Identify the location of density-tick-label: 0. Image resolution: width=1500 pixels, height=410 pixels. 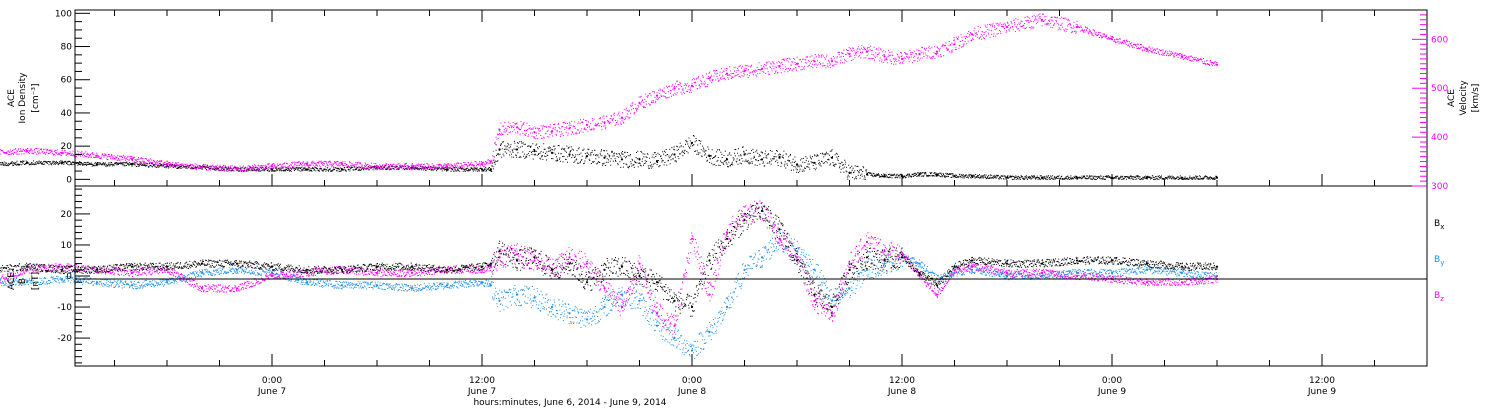
(69, 180).